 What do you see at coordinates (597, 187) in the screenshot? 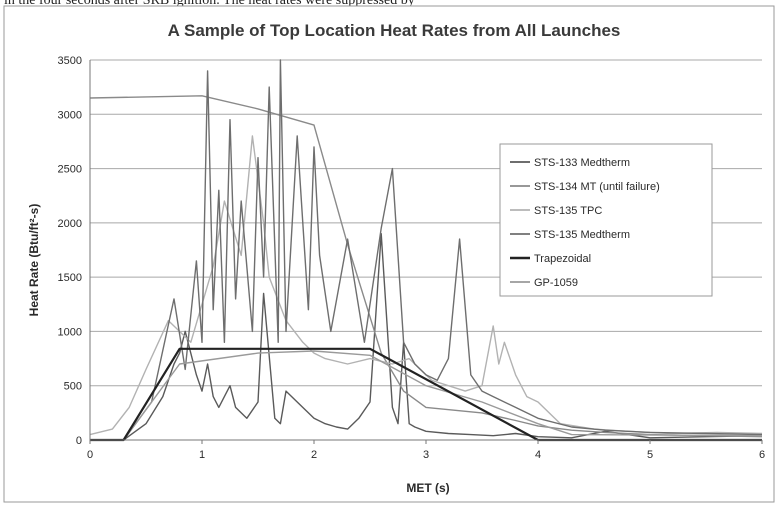
I see `legend-label: STS-134 MT (until failure)` at bounding box center [597, 187].